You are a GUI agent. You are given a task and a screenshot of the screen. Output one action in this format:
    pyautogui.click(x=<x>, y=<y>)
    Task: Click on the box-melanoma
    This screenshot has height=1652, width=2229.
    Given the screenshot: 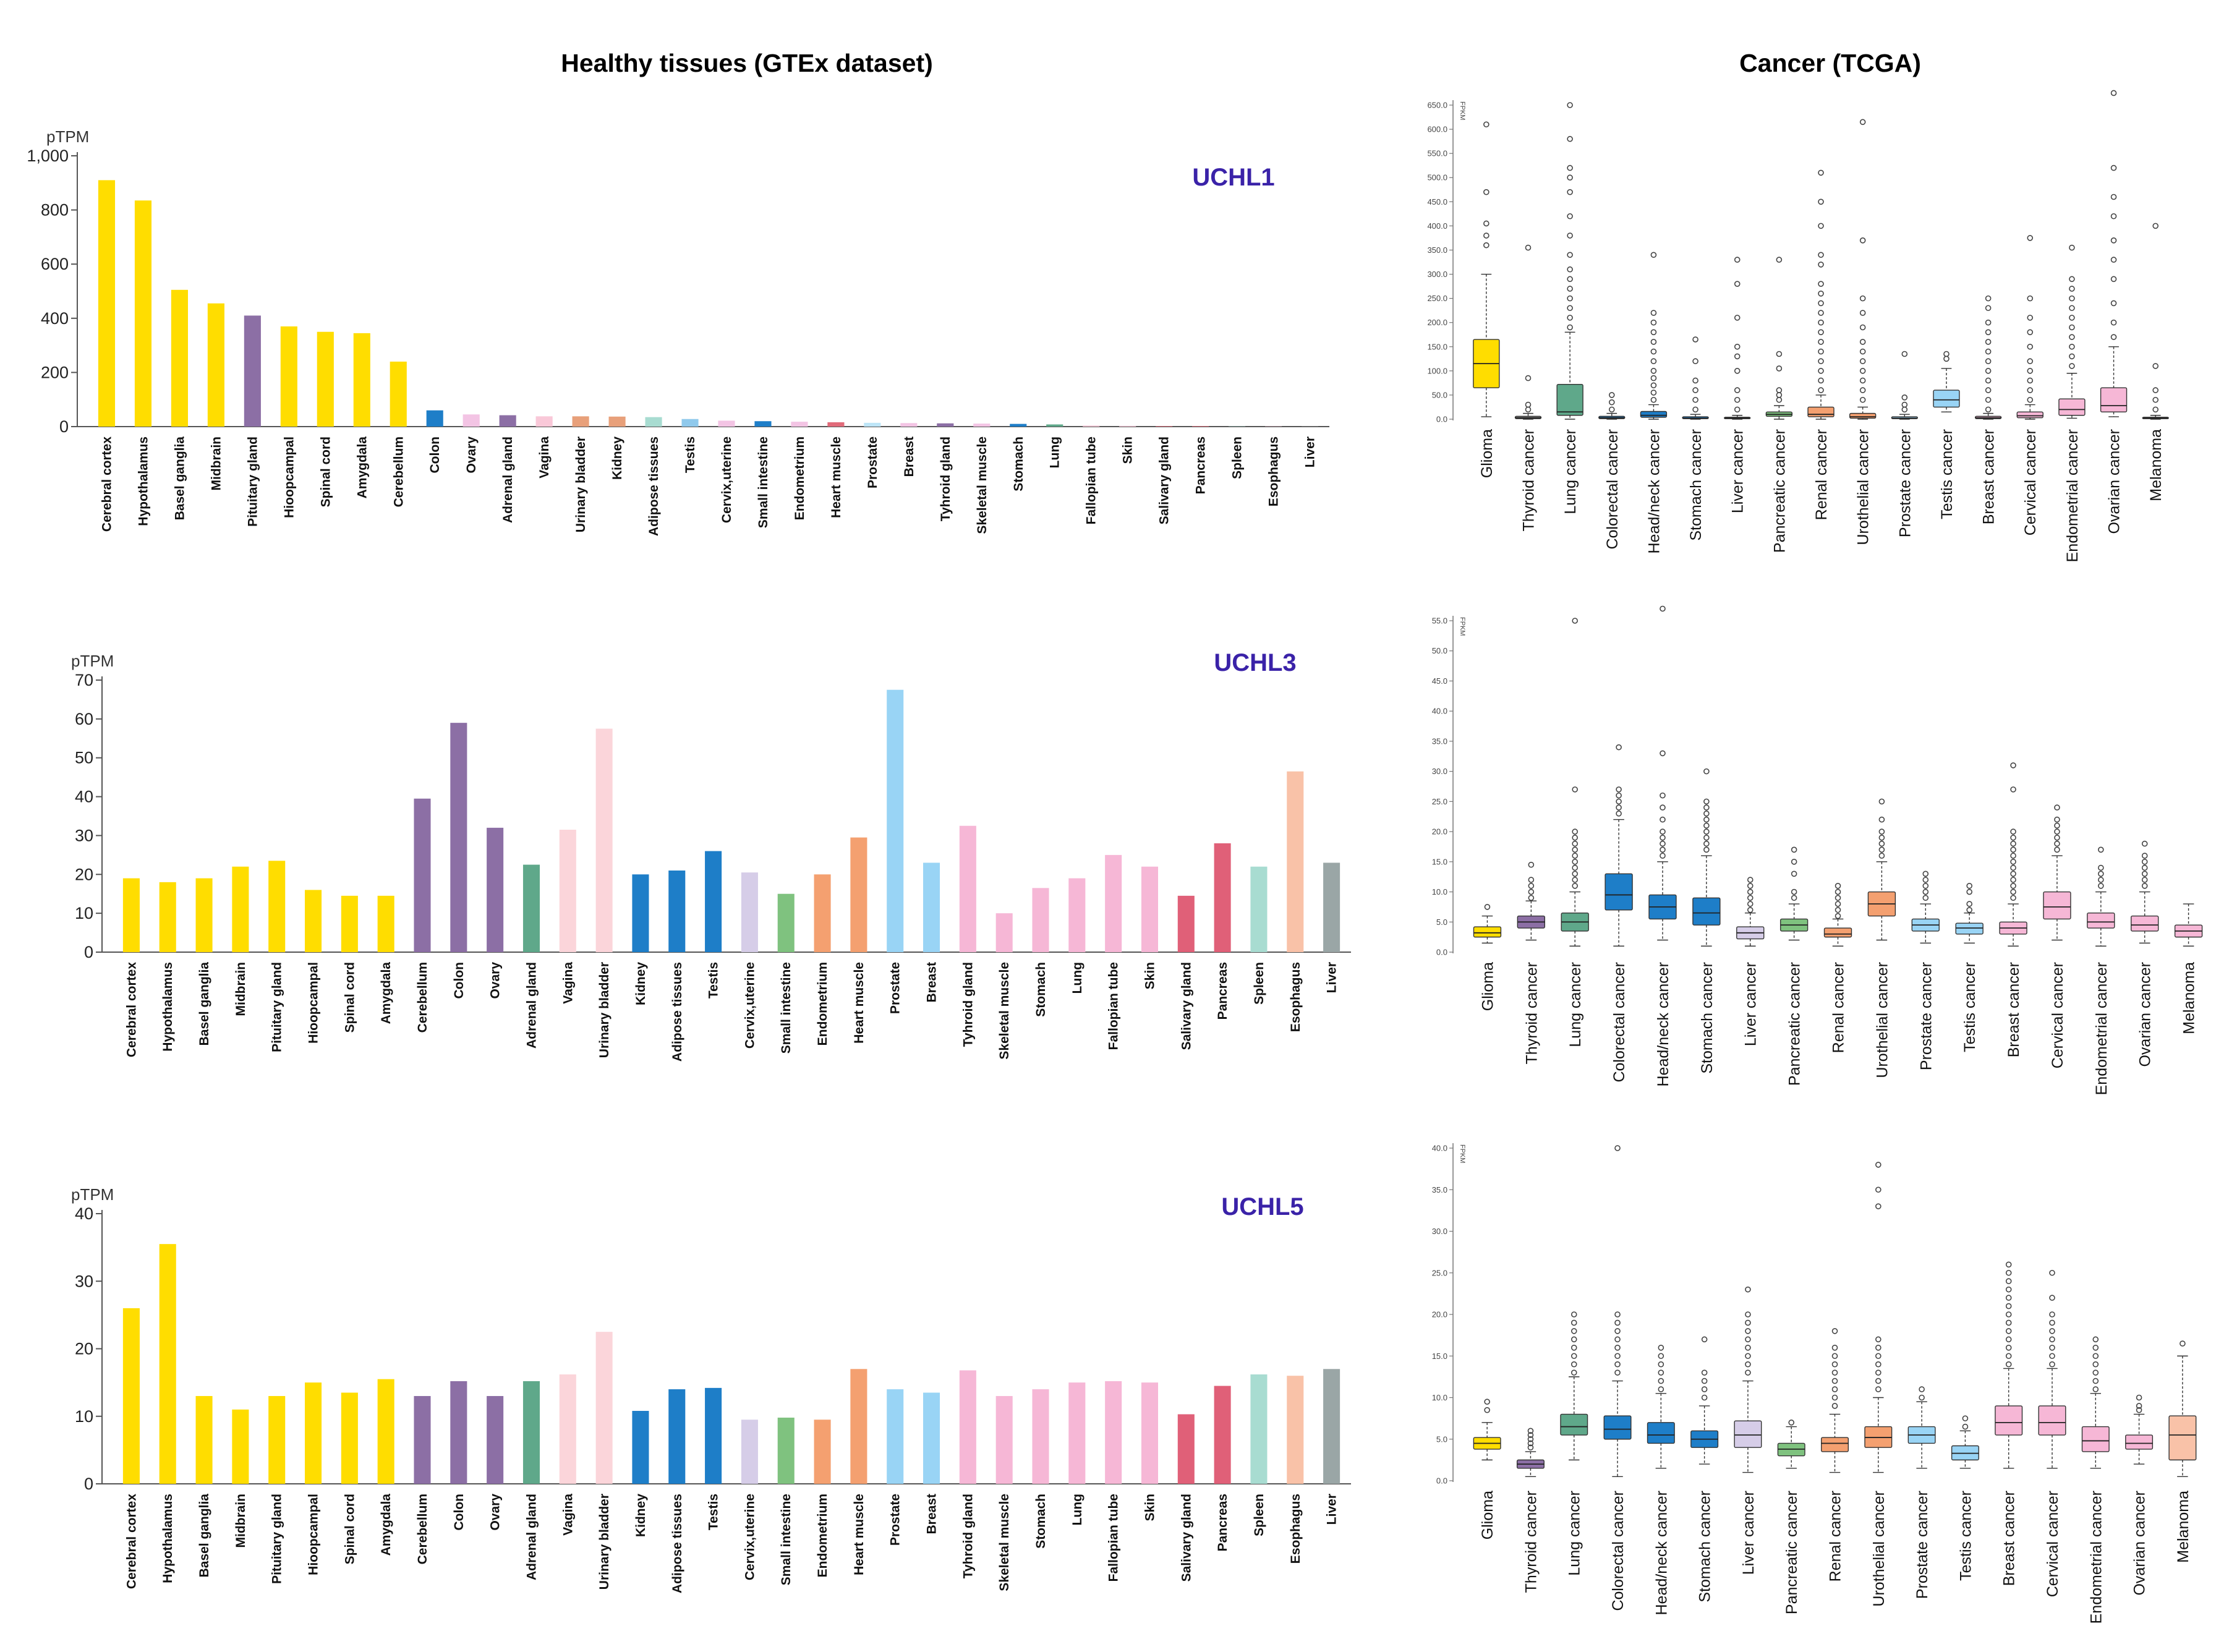 What is the action you would take?
    pyautogui.click(x=2182, y=1408)
    